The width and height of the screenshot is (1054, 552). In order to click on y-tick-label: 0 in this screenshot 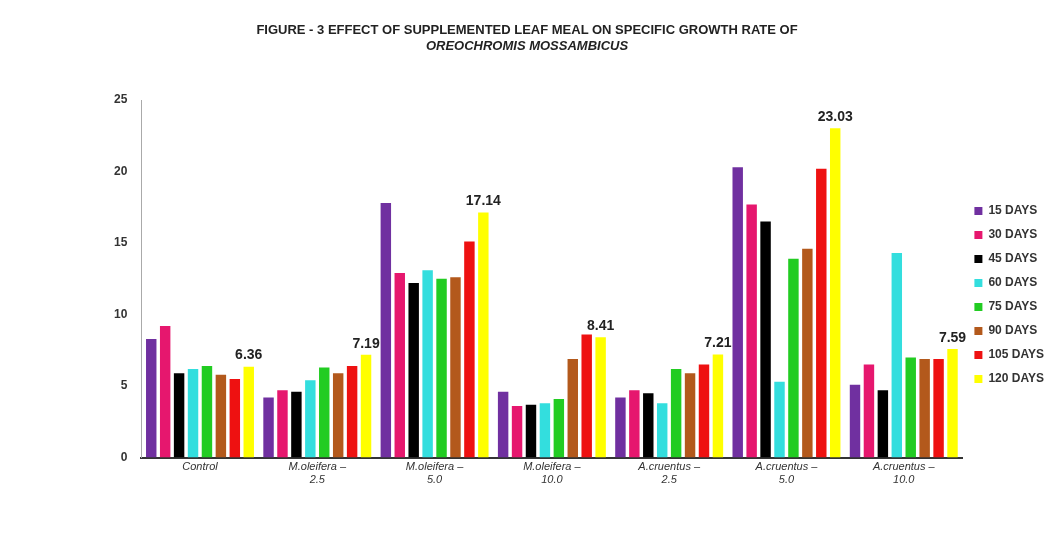, I will do `click(124, 456)`.